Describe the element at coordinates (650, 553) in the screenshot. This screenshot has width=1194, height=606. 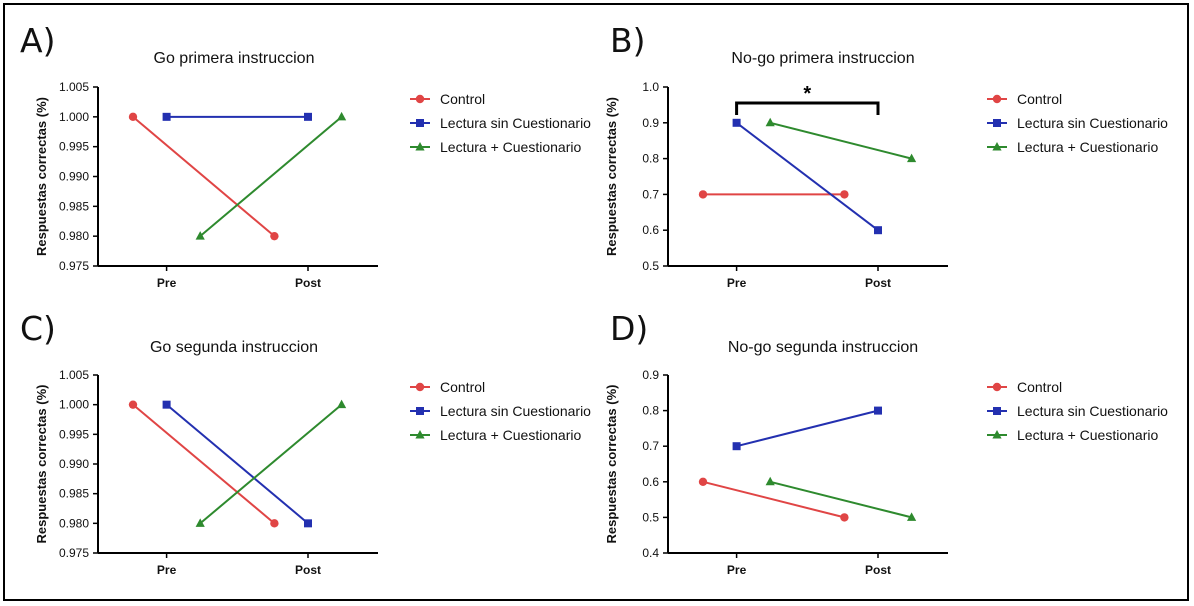
I see `y-tick-label: 0.4` at that location.